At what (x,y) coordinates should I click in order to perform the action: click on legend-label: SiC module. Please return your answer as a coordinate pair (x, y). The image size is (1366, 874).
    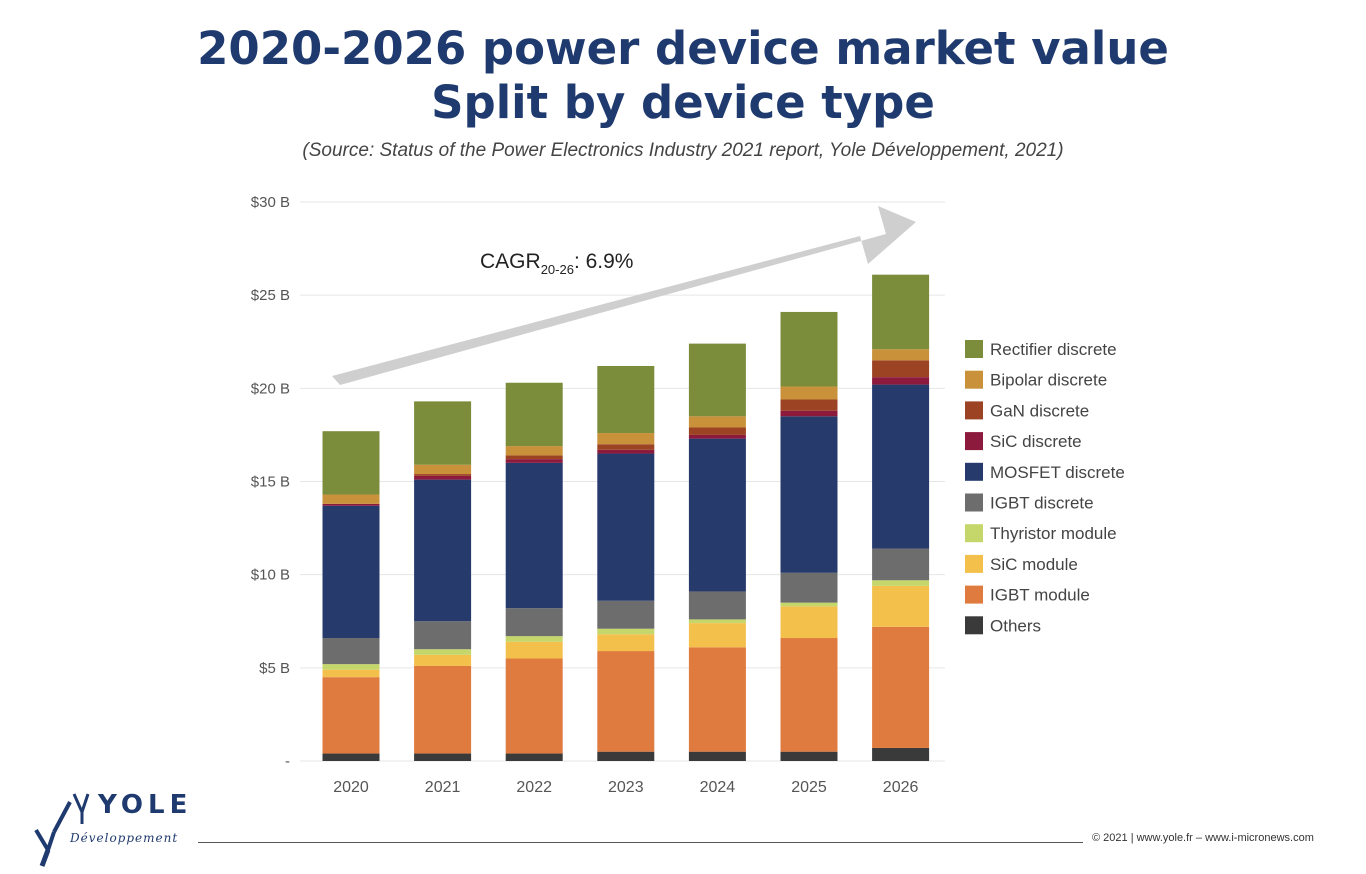
    Looking at the image, I should click on (1034, 564).